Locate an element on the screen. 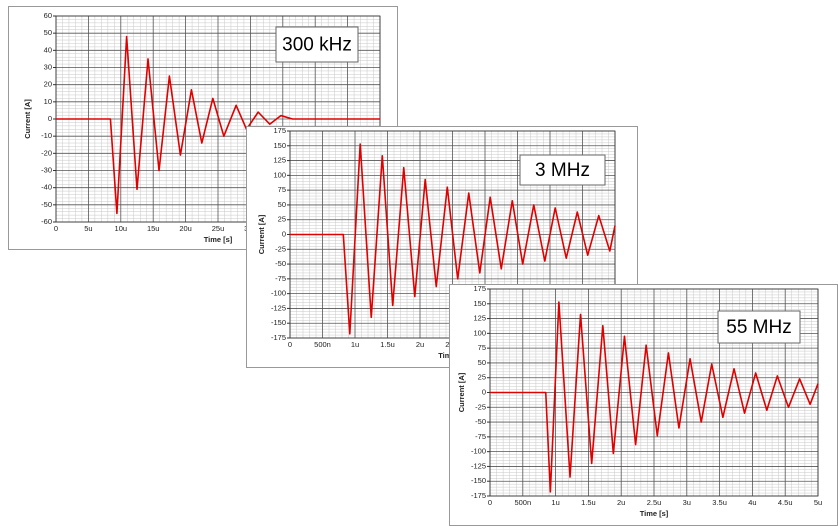 This screenshot has height=526, width=838. y-tick-label: -30 is located at coordinates (46, 169).